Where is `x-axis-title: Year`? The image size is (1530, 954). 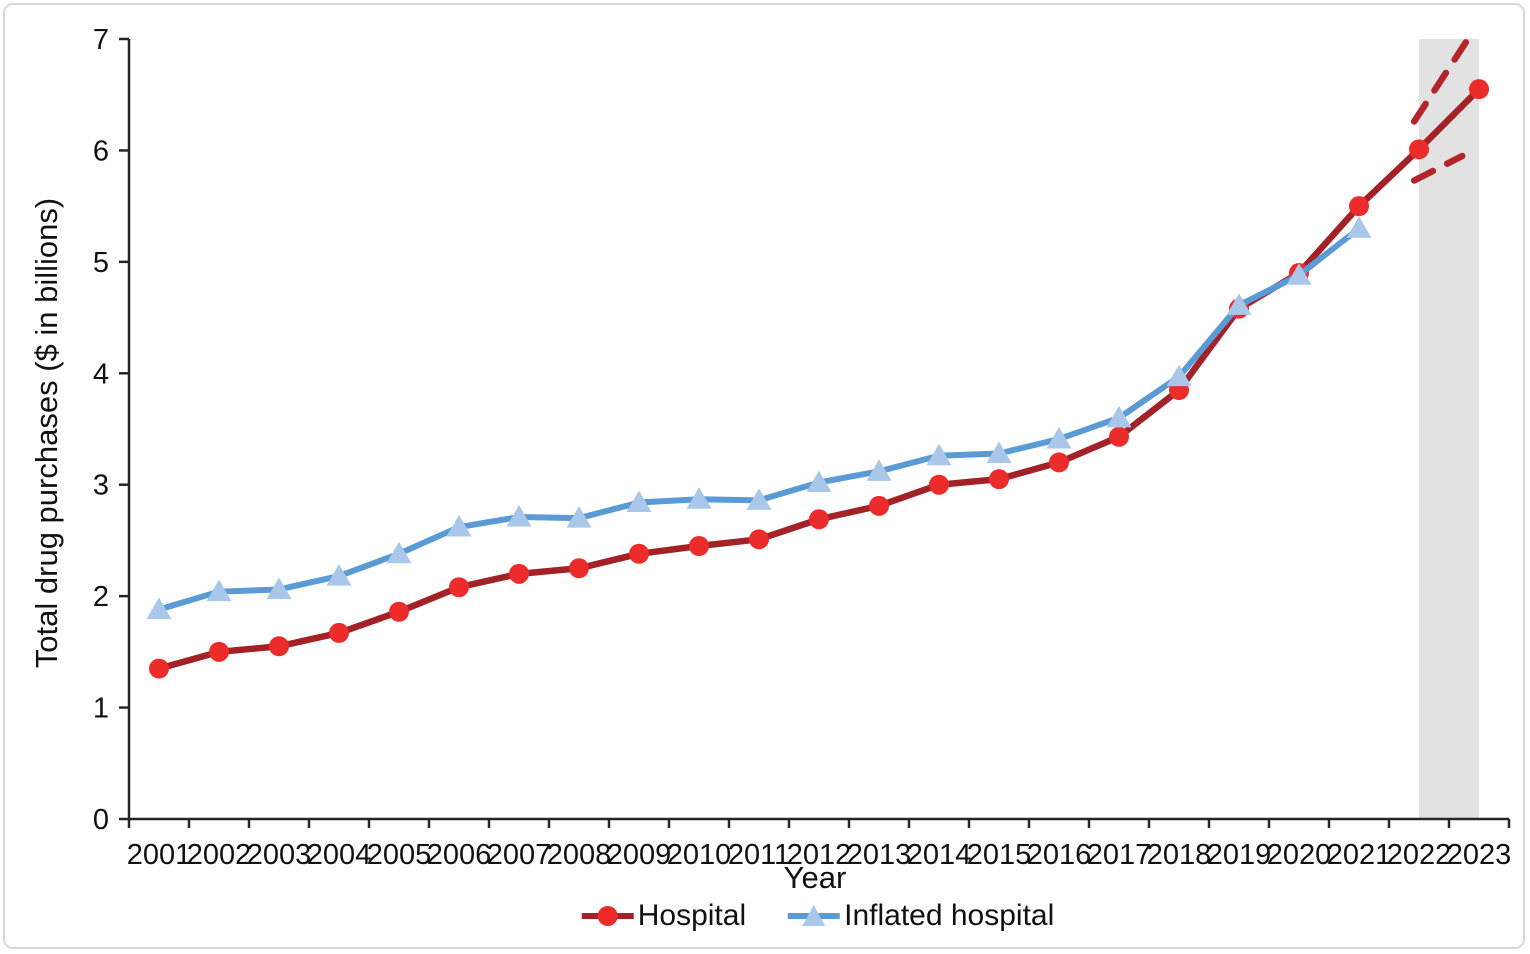 x-axis-title: Year is located at coordinates (815, 877).